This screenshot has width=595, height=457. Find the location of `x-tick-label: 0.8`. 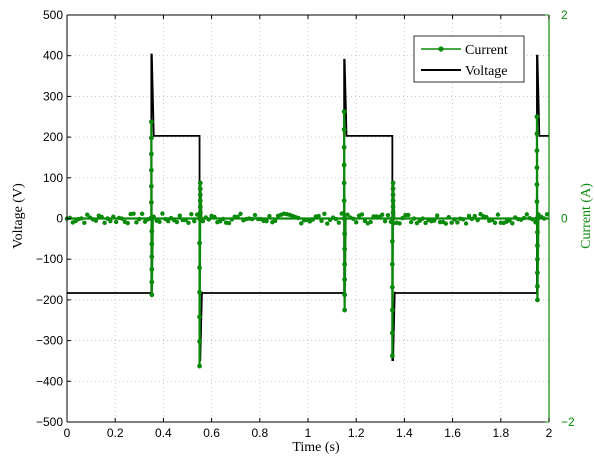

x-tick-label: 0.8 is located at coordinates (259, 433).